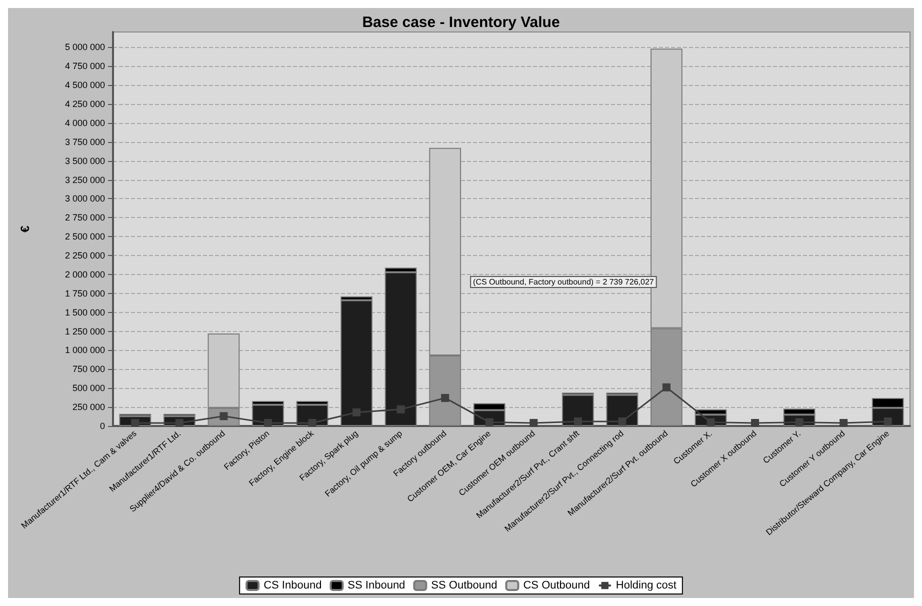 This screenshot has width=922, height=606. What do you see at coordinates (84, 66) in the screenshot?
I see `y-tick-label: 4 750 000` at bounding box center [84, 66].